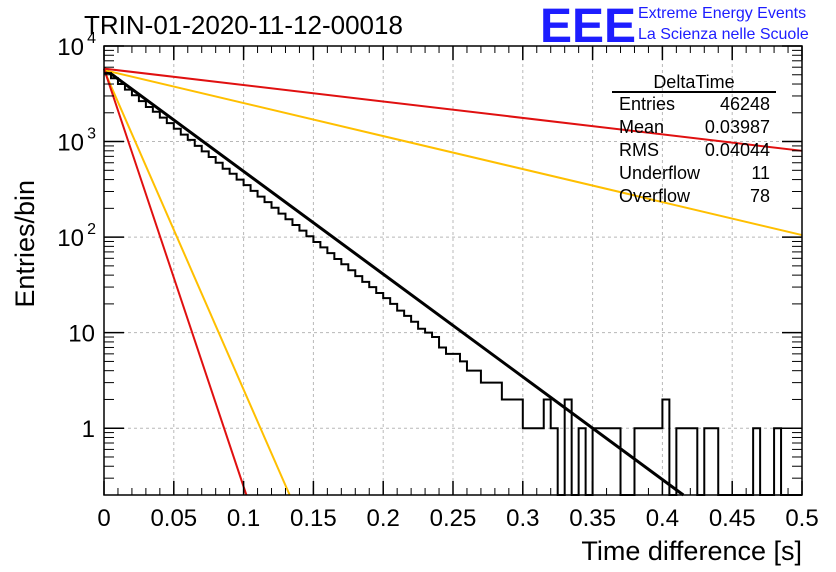  Describe the element at coordinates (662, 518) in the screenshot. I see `x-tick-label: 0.4` at that location.